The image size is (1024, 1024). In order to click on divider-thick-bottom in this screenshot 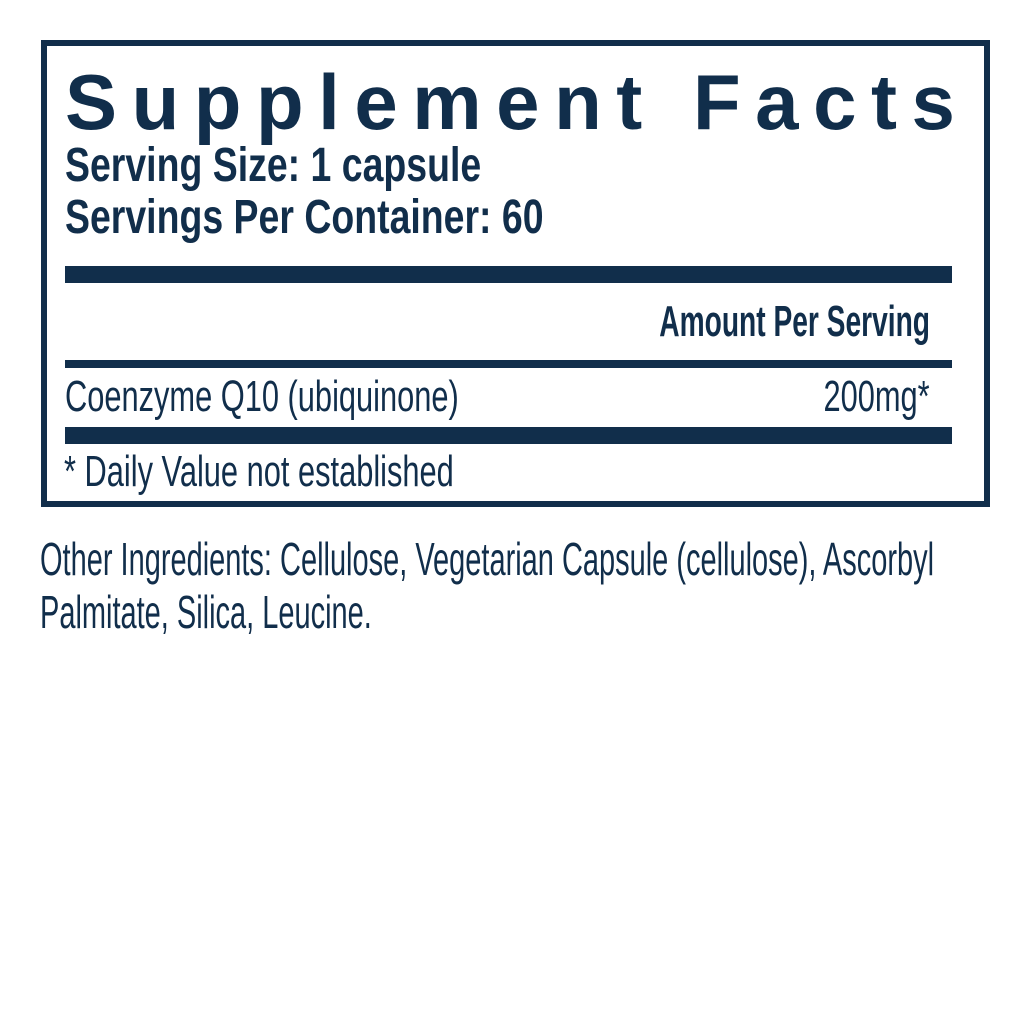, I will do `click(508, 435)`.